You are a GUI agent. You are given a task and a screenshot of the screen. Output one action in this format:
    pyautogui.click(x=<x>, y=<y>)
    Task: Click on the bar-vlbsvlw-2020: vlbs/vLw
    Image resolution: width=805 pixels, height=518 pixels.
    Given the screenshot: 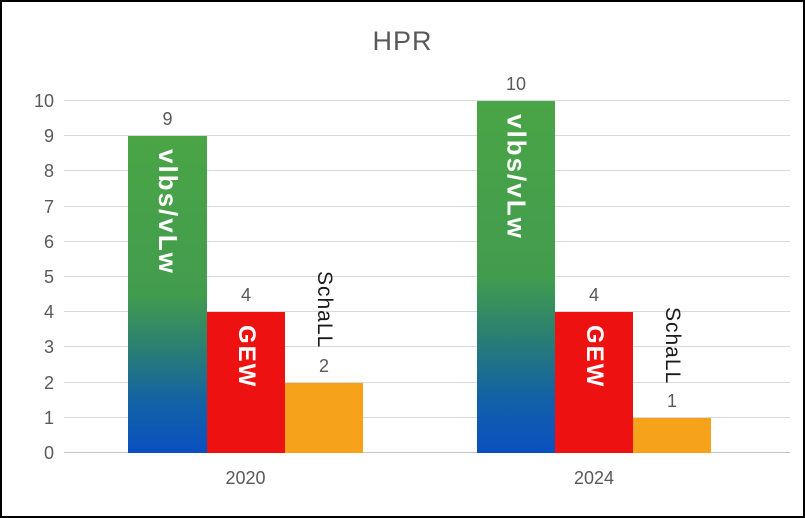 What is the action you would take?
    pyautogui.click(x=167, y=294)
    